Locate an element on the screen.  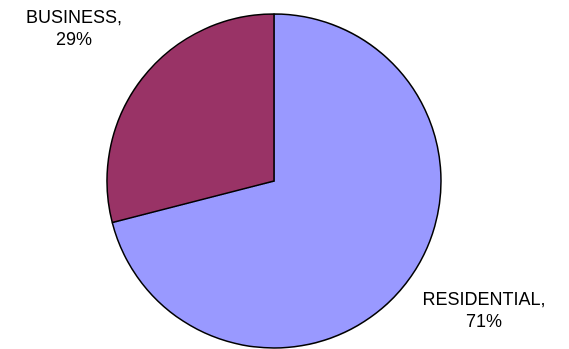
slice-label-residential: RESIDENTIAL, 71% is located at coordinates (484, 310).